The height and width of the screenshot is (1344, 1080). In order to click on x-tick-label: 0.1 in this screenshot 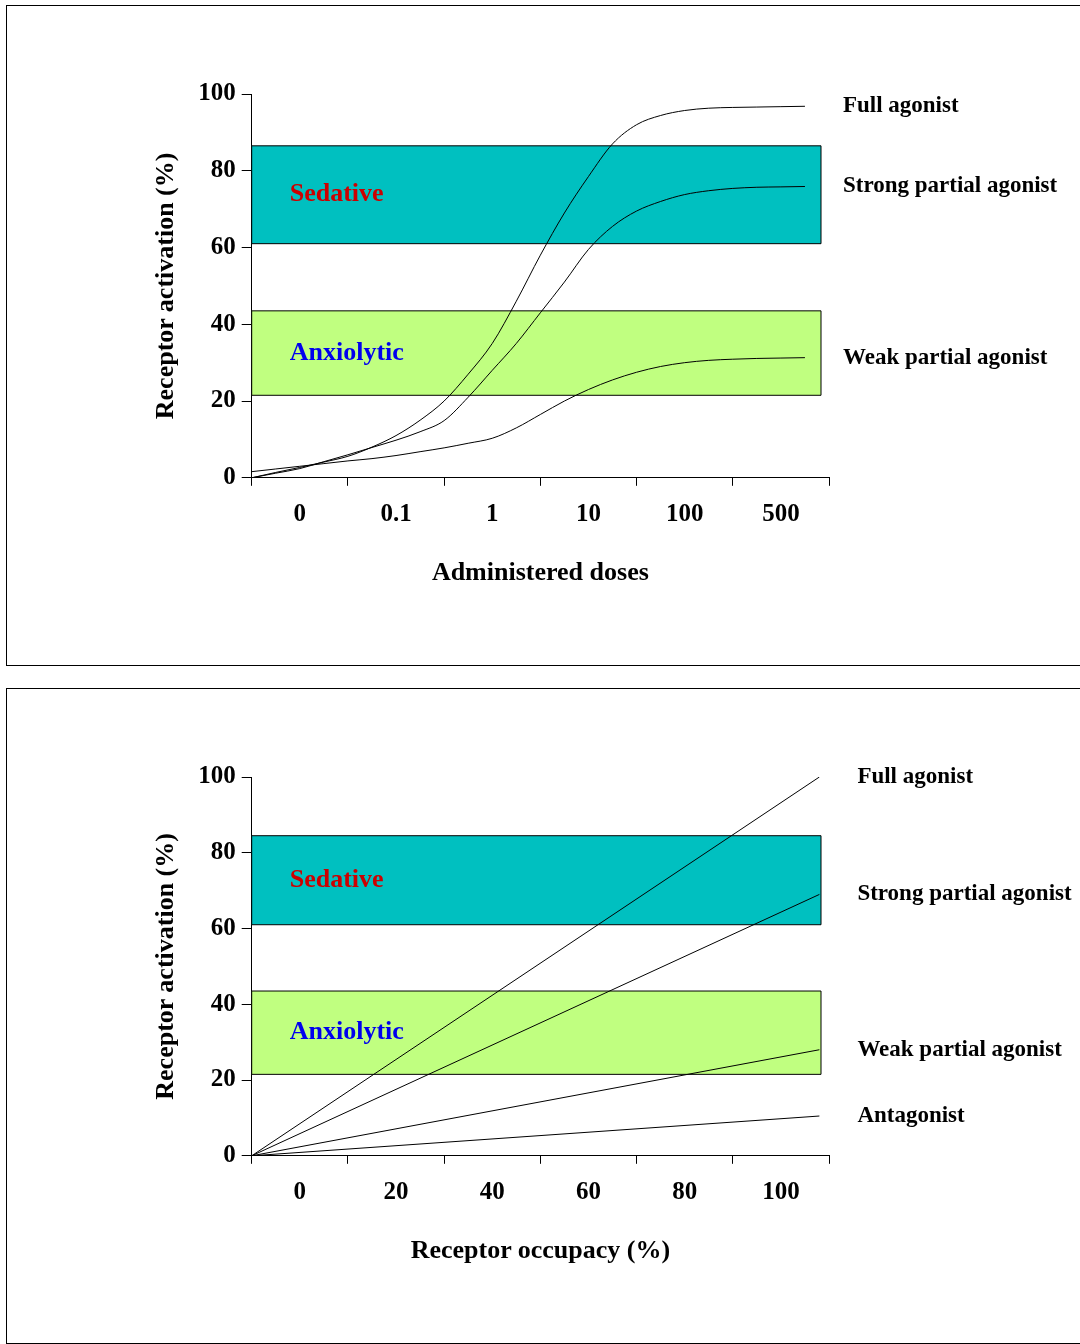, I will do `click(396, 513)`.